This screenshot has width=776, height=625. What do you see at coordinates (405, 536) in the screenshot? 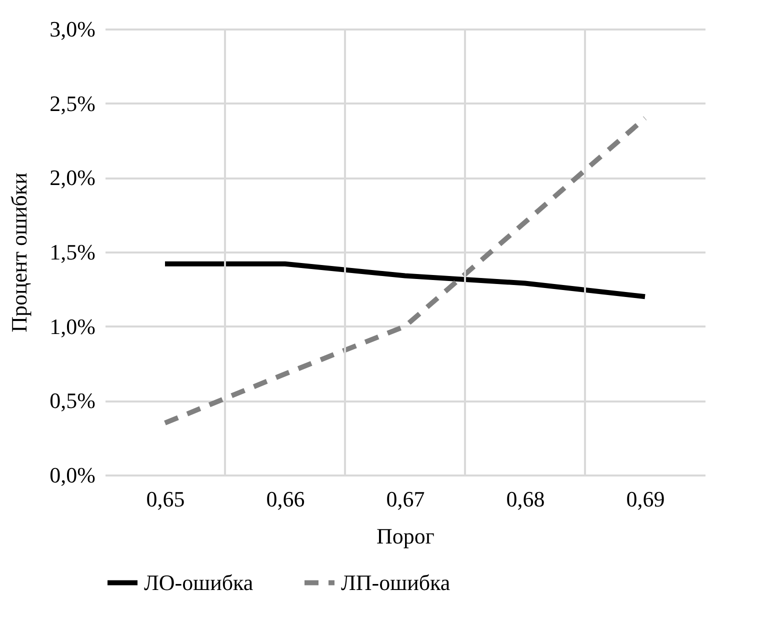
I see `x-axis-title: Порог` at bounding box center [405, 536].